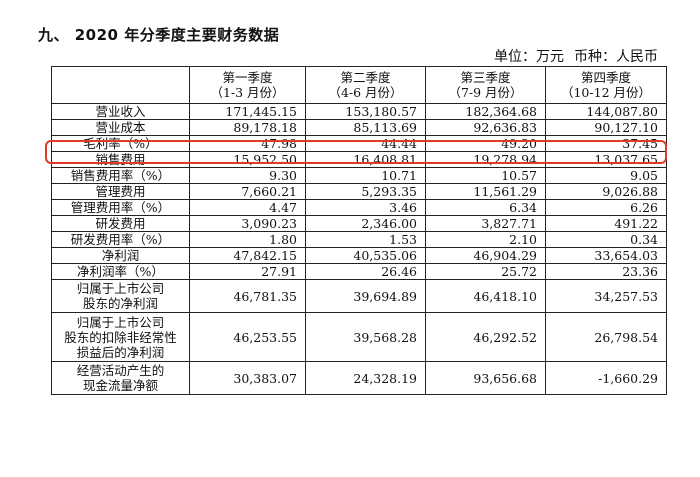  Describe the element at coordinates (247, 239) in the screenshot. I see `value-cell-q1: 1.80` at that location.